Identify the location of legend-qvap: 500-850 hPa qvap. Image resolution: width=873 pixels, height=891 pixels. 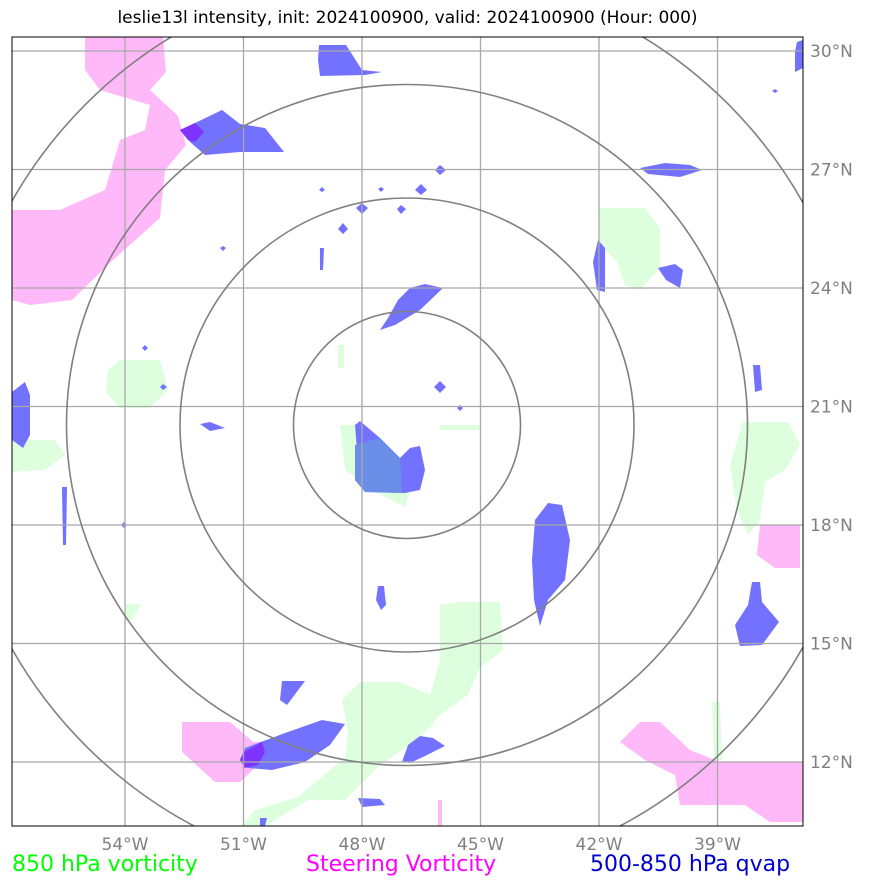
(690, 864).